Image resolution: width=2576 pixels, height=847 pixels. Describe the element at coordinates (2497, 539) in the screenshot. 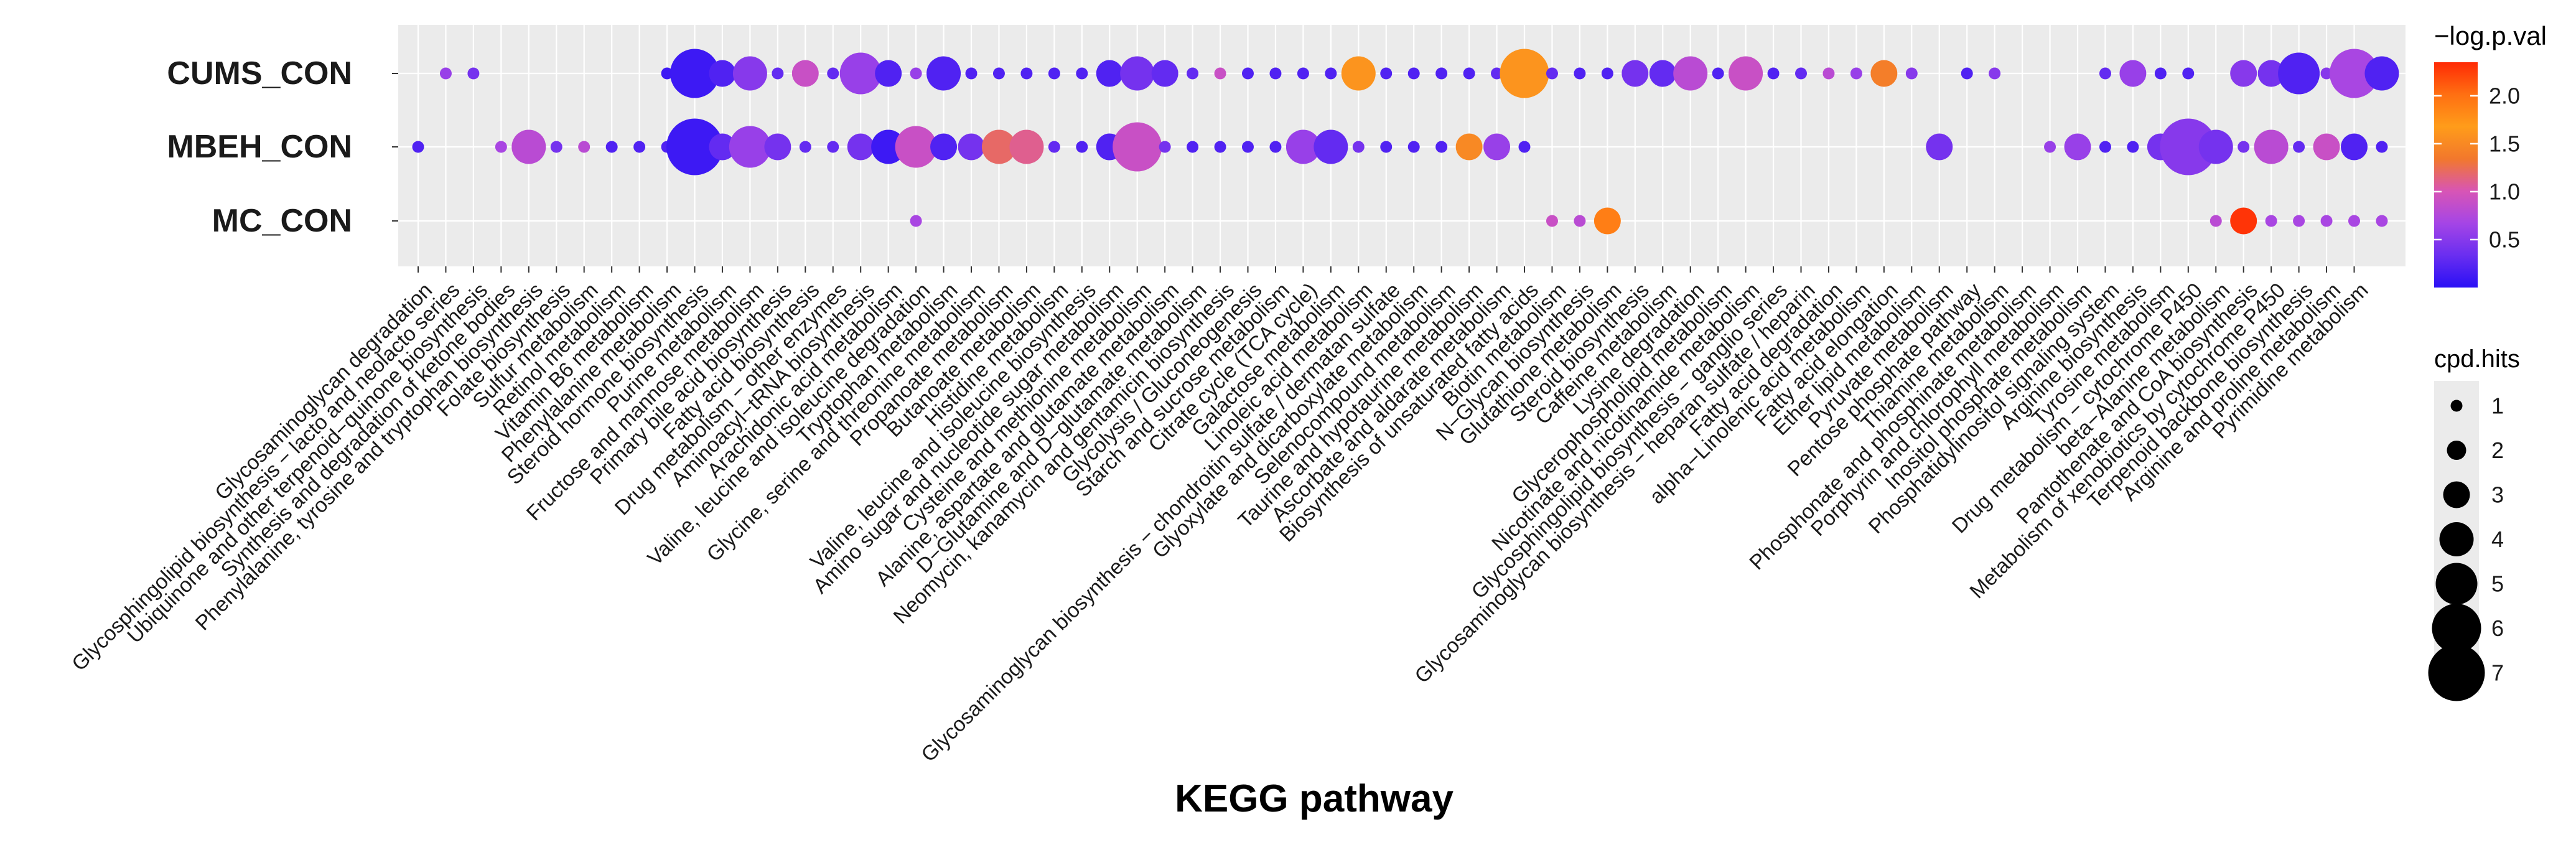

I see `size-legend-label: 4` at that location.